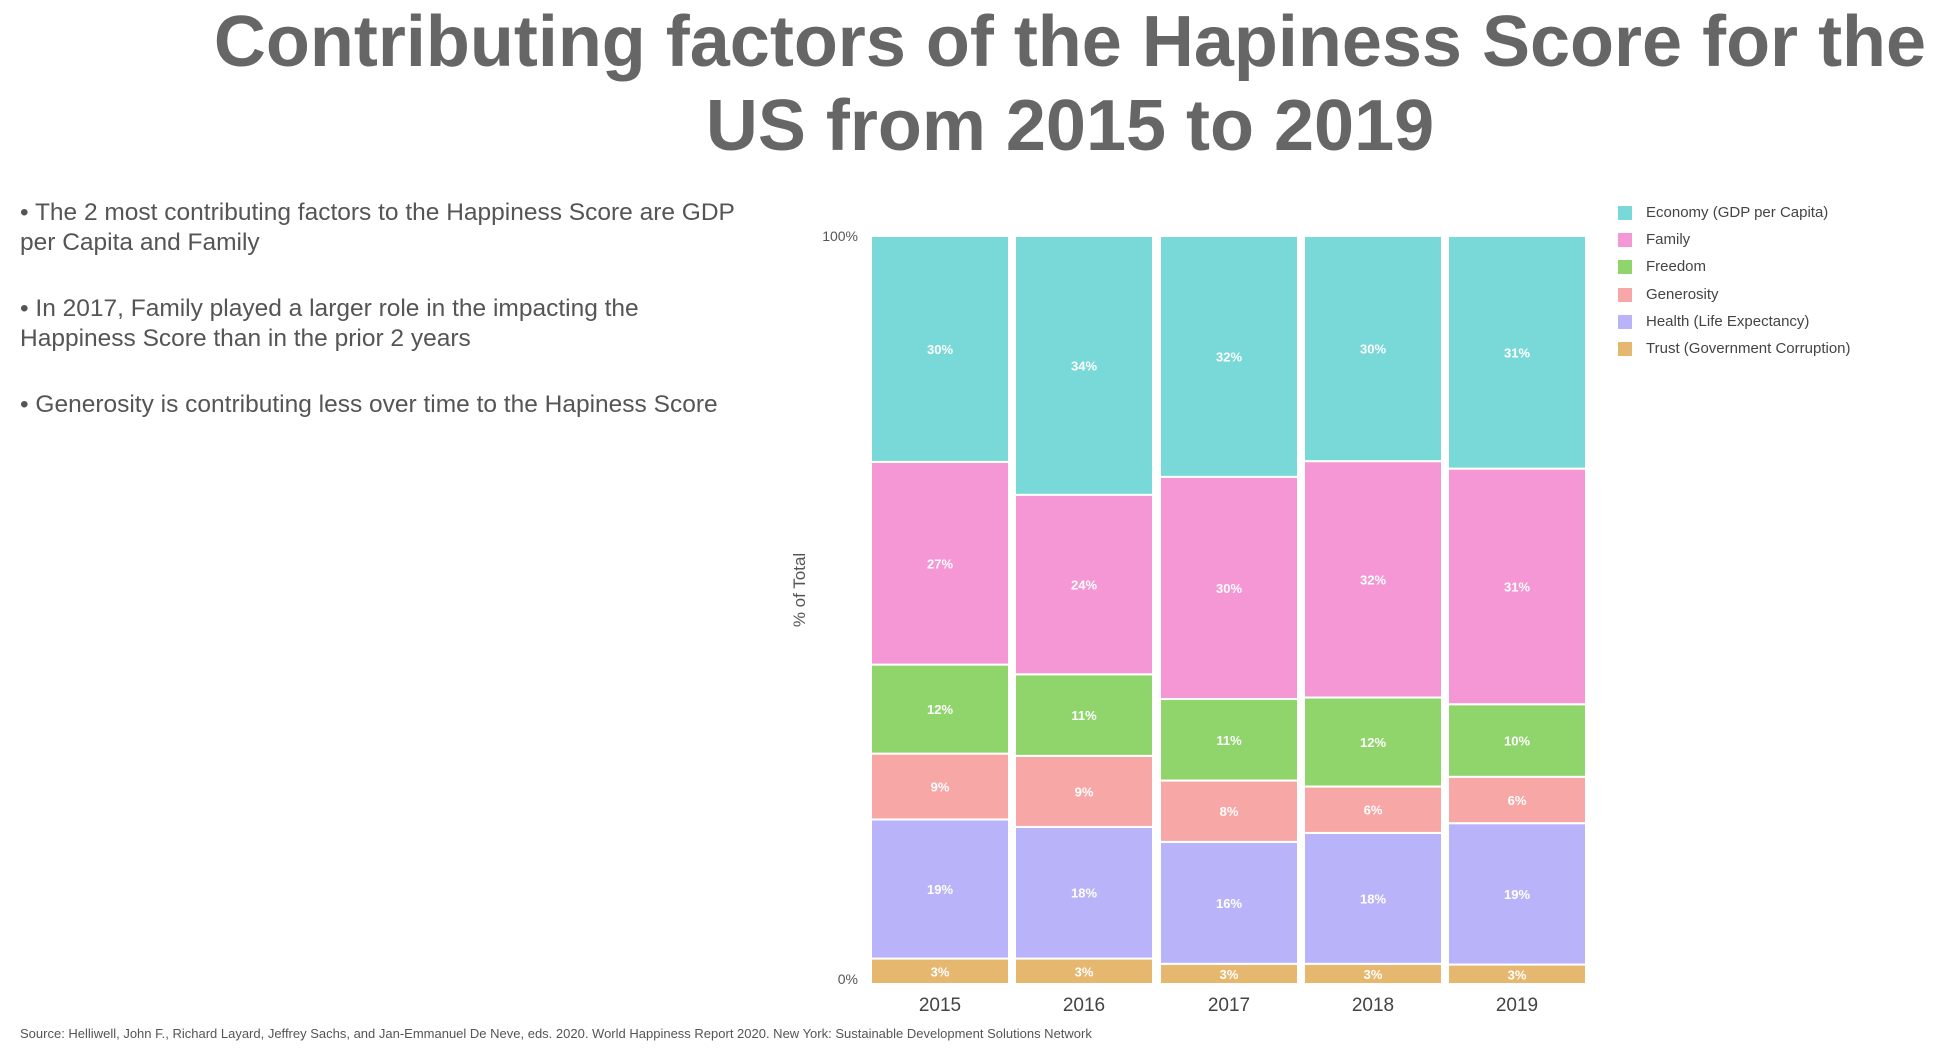 This screenshot has width=1958, height=1062. What do you see at coordinates (840, 236) in the screenshot?
I see `y-tick-label: 100%` at bounding box center [840, 236].